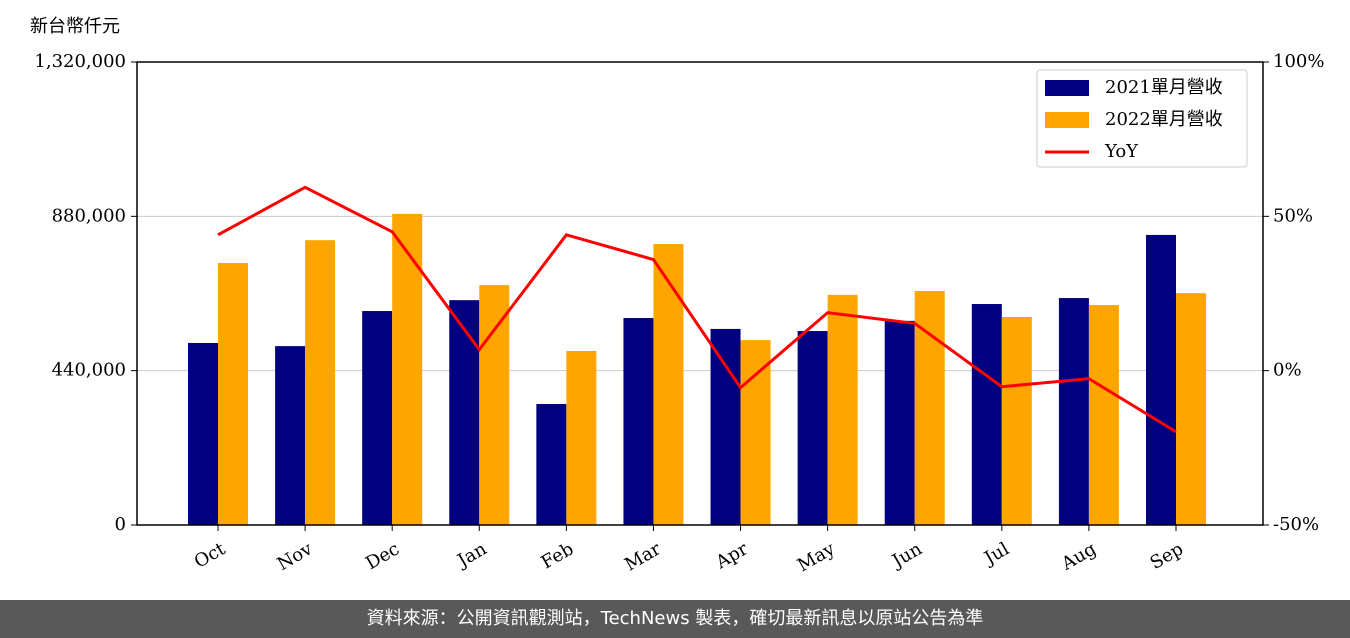 The height and width of the screenshot is (638, 1350). Describe the element at coordinates (80, 61) in the screenshot. I see `y-tick-label: 1,320,000` at that location.